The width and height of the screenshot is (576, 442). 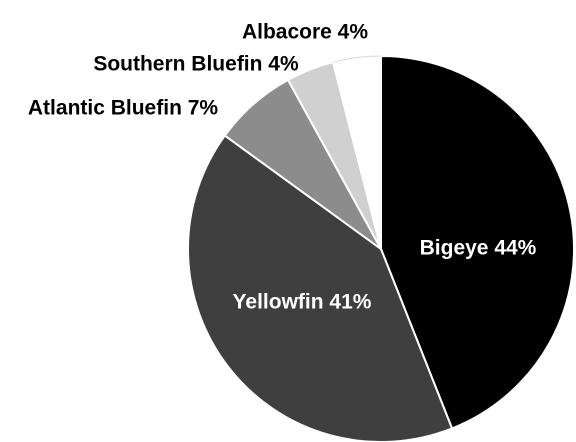 What do you see at coordinates (357, 59) in the screenshot?
I see `pie-slice-outline-albacore` at bounding box center [357, 59].